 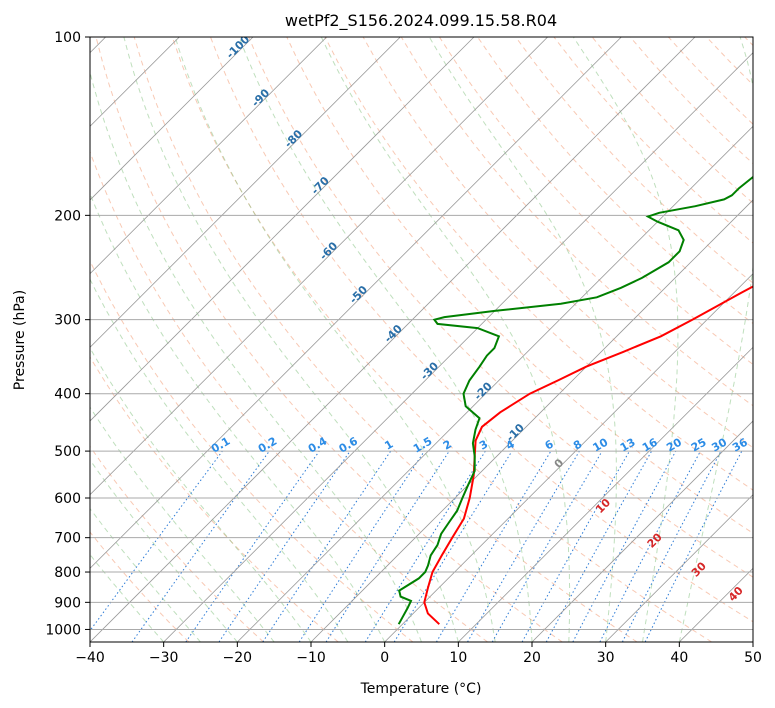 What do you see at coordinates (318, 444) in the screenshot?
I see `mixing-ratio-label: 0.4` at bounding box center [318, 444].